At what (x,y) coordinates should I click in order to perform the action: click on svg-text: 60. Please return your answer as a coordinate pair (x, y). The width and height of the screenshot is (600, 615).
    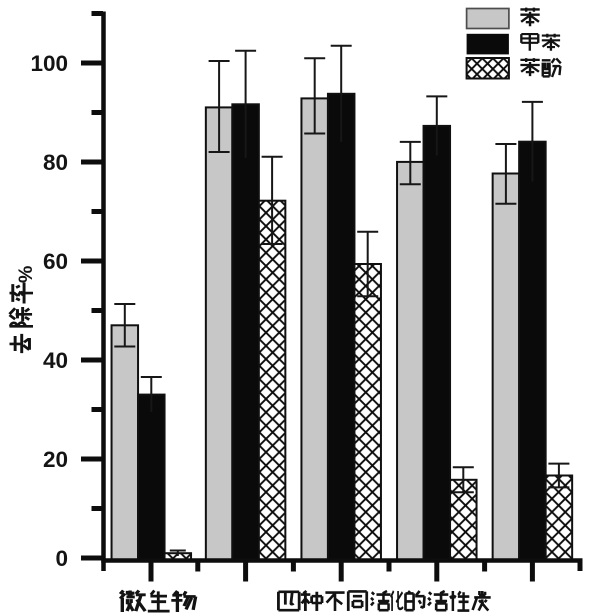
    Looking at the image, I should click on (55, 261).